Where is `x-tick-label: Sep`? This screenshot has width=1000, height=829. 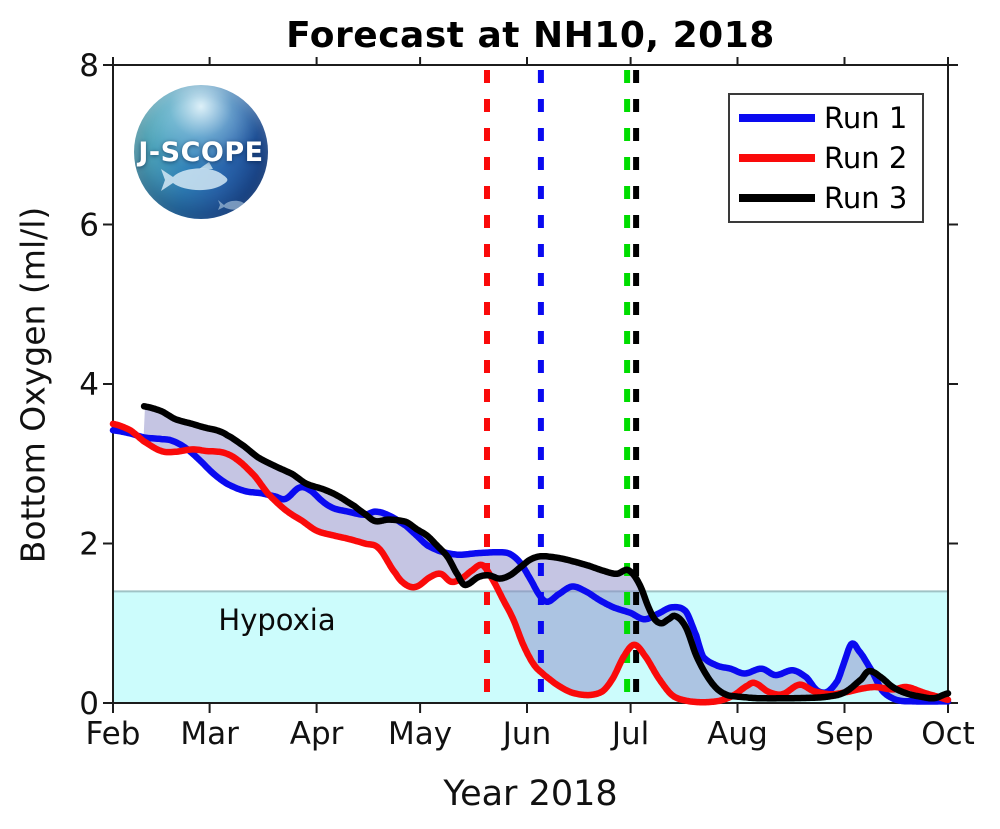 x-tick-label: Sep is located at coordinates (844, 734).